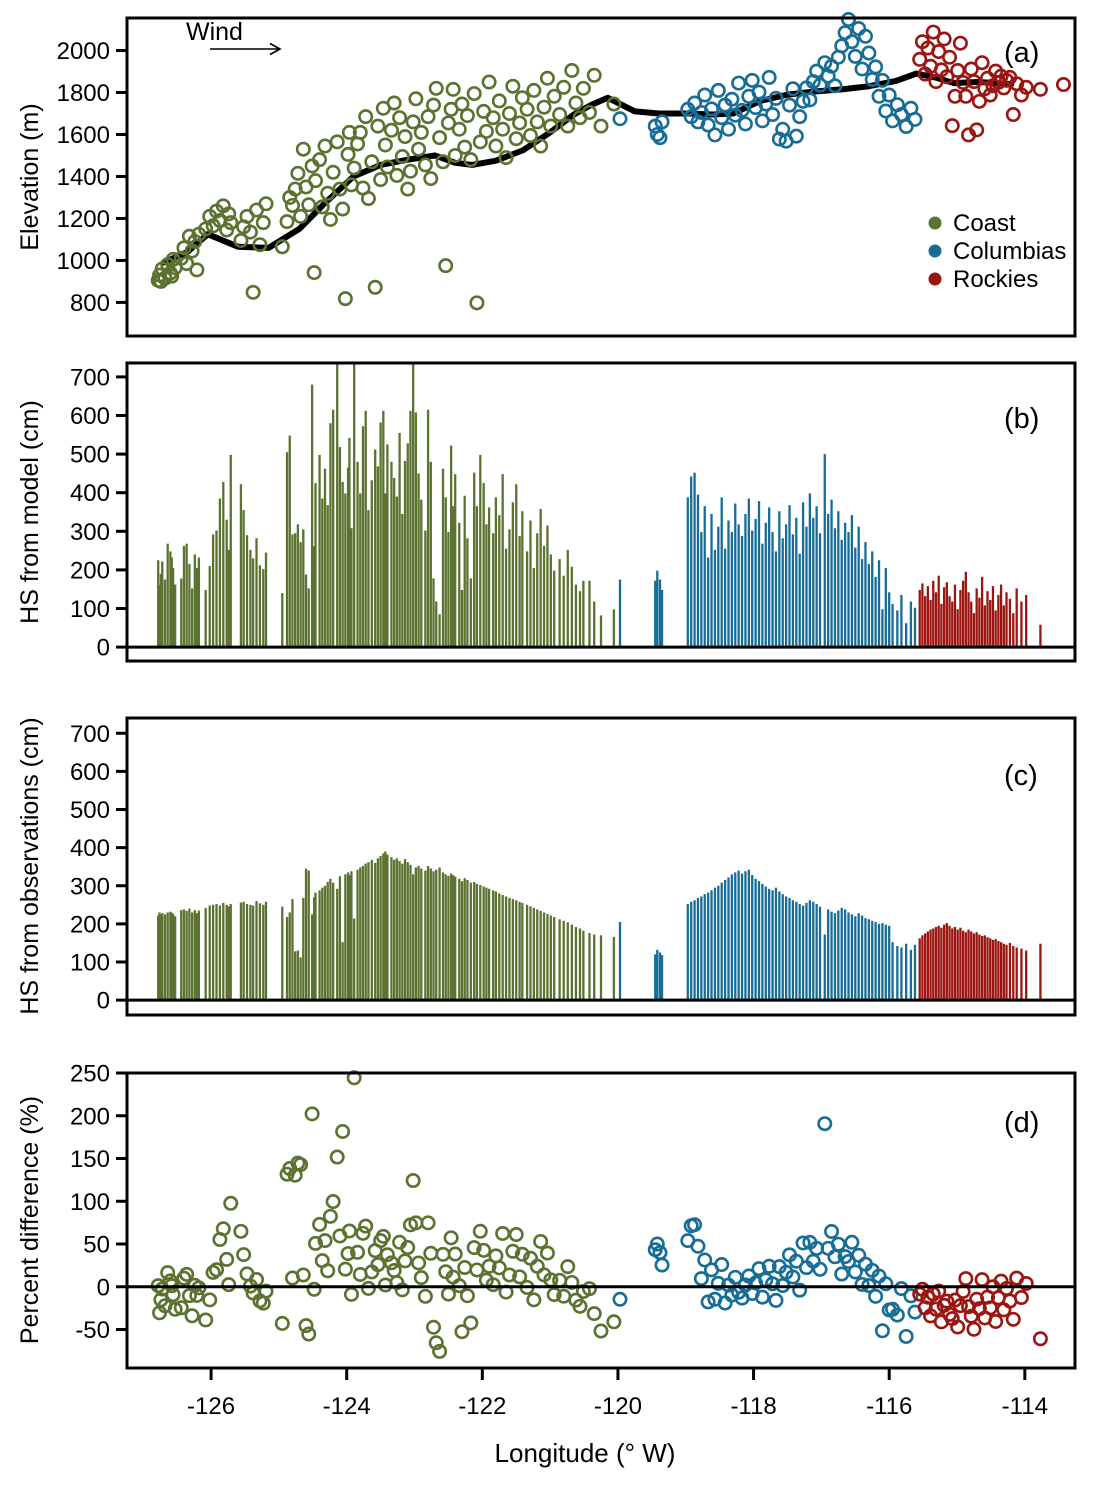 This screenshot has width=1095, height=1492. Describe the element at coordinates (587, 168) in the screenshot. I see `elevation-profile-line` at that location.